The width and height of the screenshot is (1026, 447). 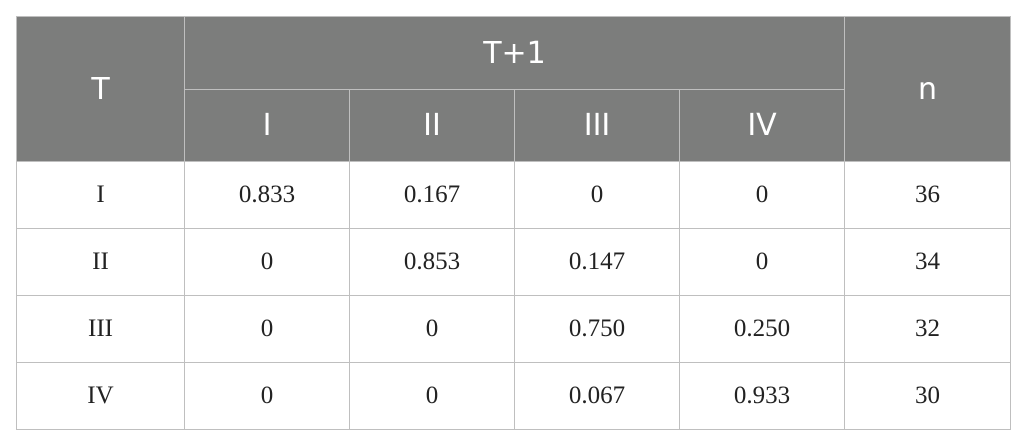 I want to click on header-sub-col: IV, so click(x=762, y=125).